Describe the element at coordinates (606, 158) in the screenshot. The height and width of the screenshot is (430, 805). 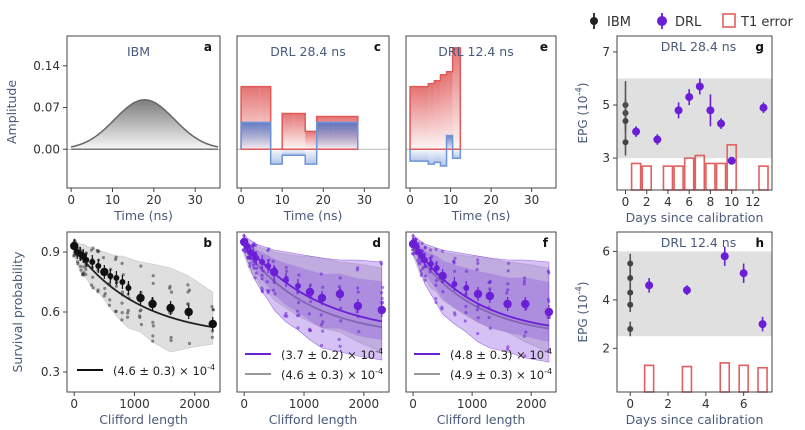
I see `ytick-label-g: 3` at that location.